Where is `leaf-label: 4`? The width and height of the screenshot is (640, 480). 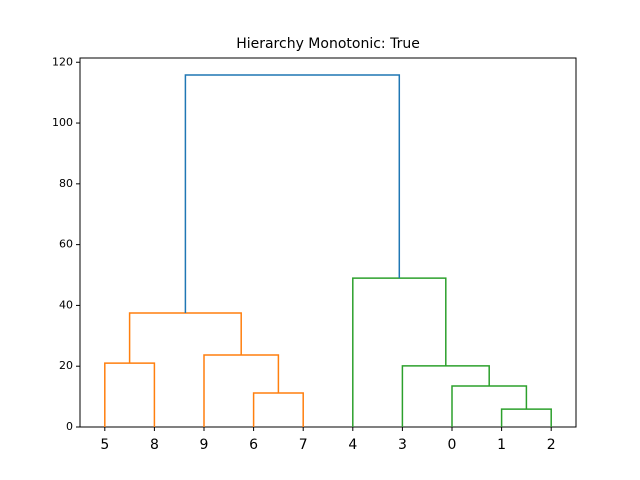 leaf-label: 4 is located at coordinates (352, 445).